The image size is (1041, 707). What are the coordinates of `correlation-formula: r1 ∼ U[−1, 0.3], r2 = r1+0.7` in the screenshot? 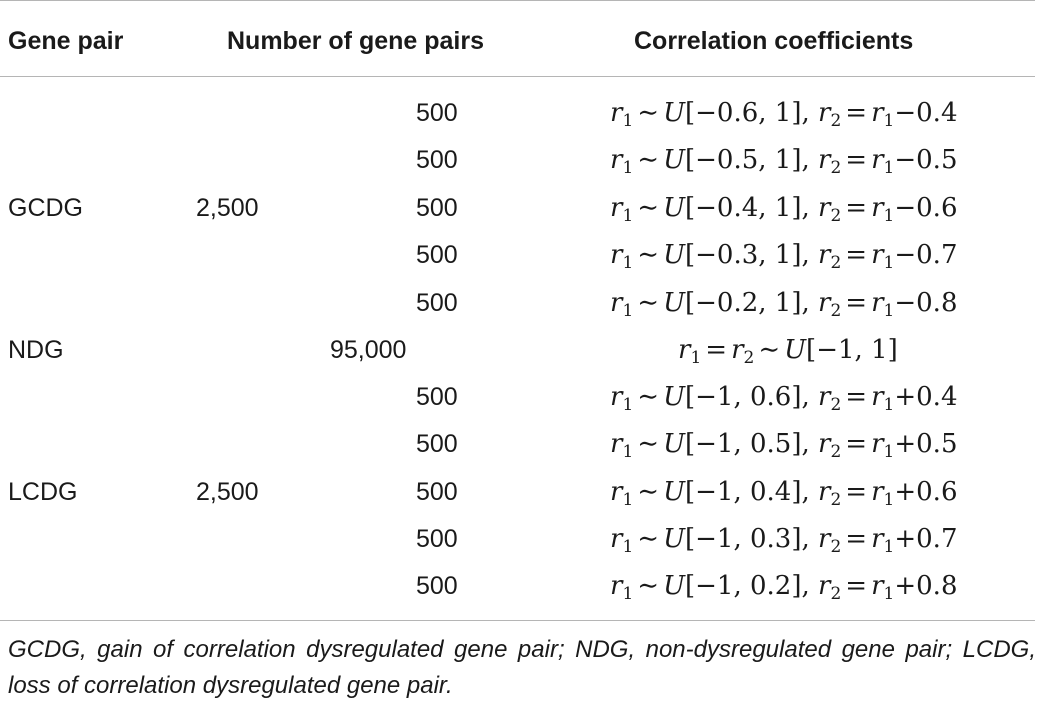 It's located at (784, 540).